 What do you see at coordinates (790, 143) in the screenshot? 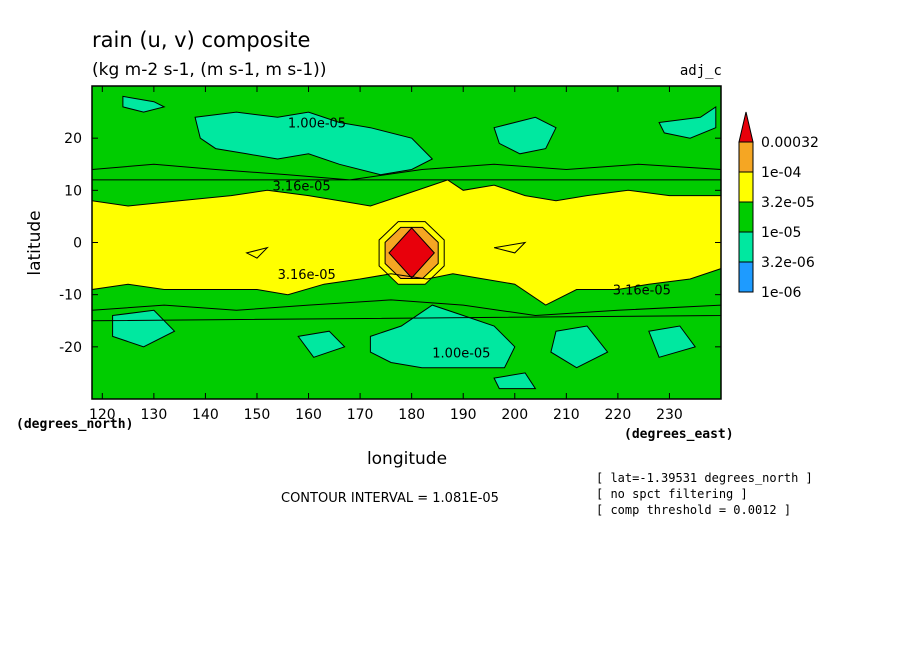
I see `colorbar-label: 0.00032` at bounding box center [790, 143].